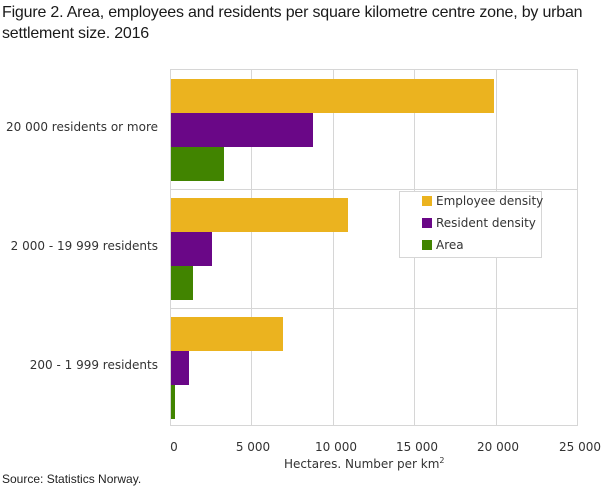 The image size is (609, 489). I want to click on x-tick: 15 000, so click(417, 447).